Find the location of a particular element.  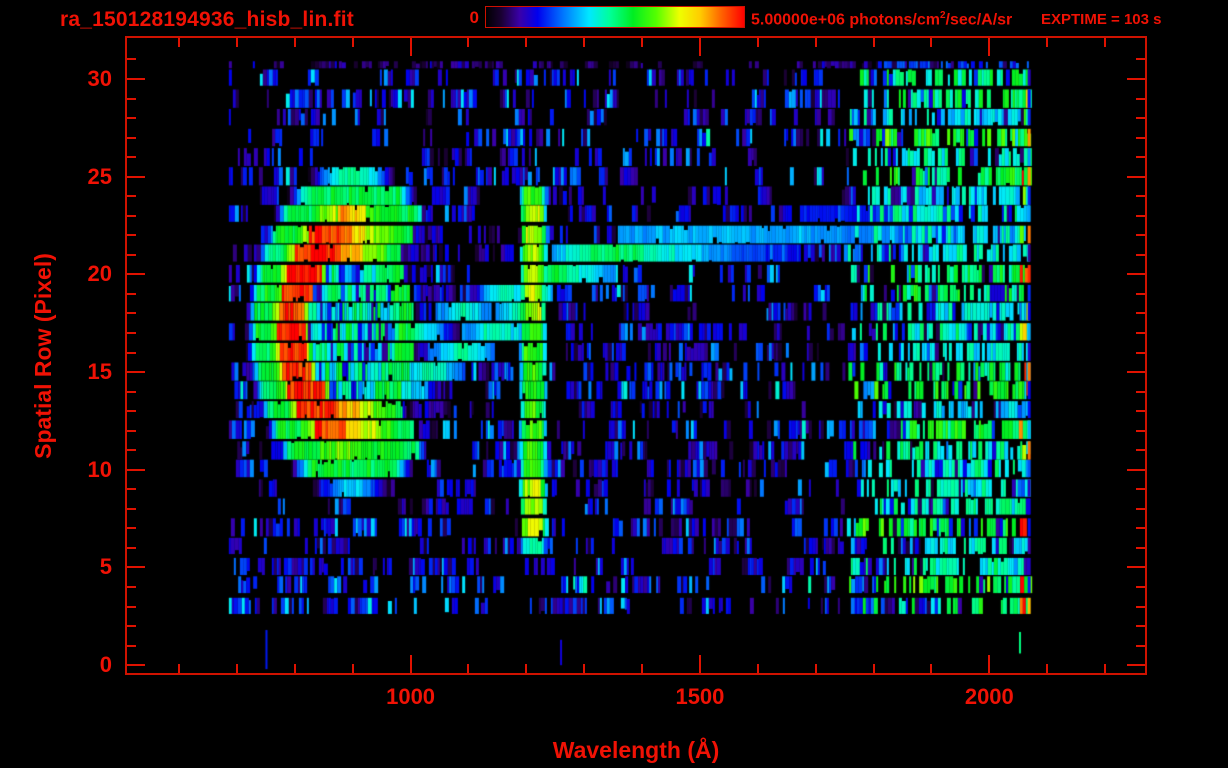

y-tick-label: 5 is located at coordinates (105, 567).